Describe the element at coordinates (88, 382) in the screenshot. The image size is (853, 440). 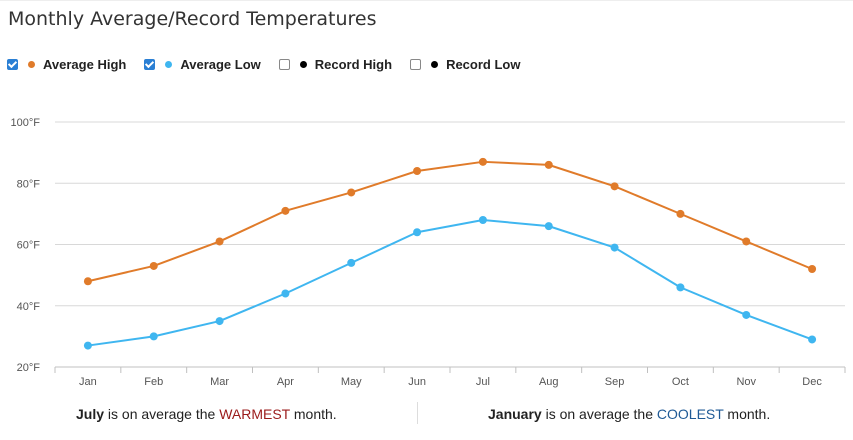
I see `x-tick-label-jan: Jan` at that location.